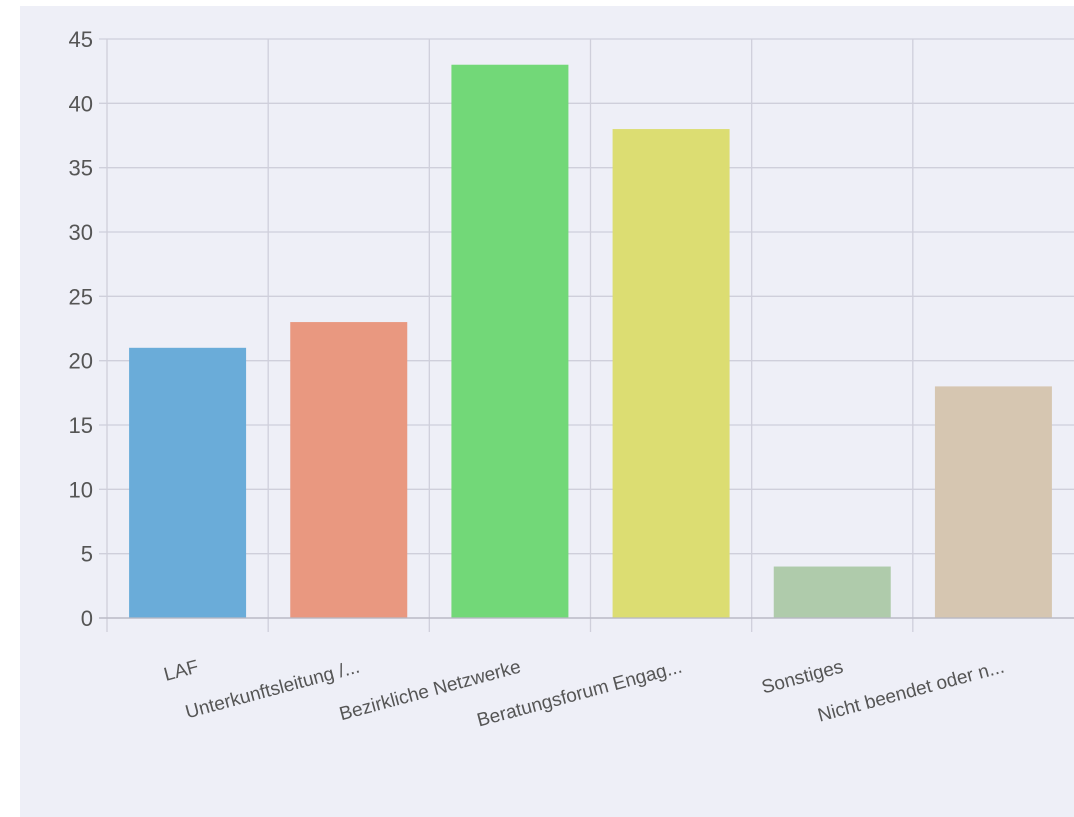 Image resolution: width=1074 pixels, height=817 pixels. What do you see at coordinates (81, 425) in the screenshot?
I see `y-tick-label: 15` at bounding box center [81, 425].